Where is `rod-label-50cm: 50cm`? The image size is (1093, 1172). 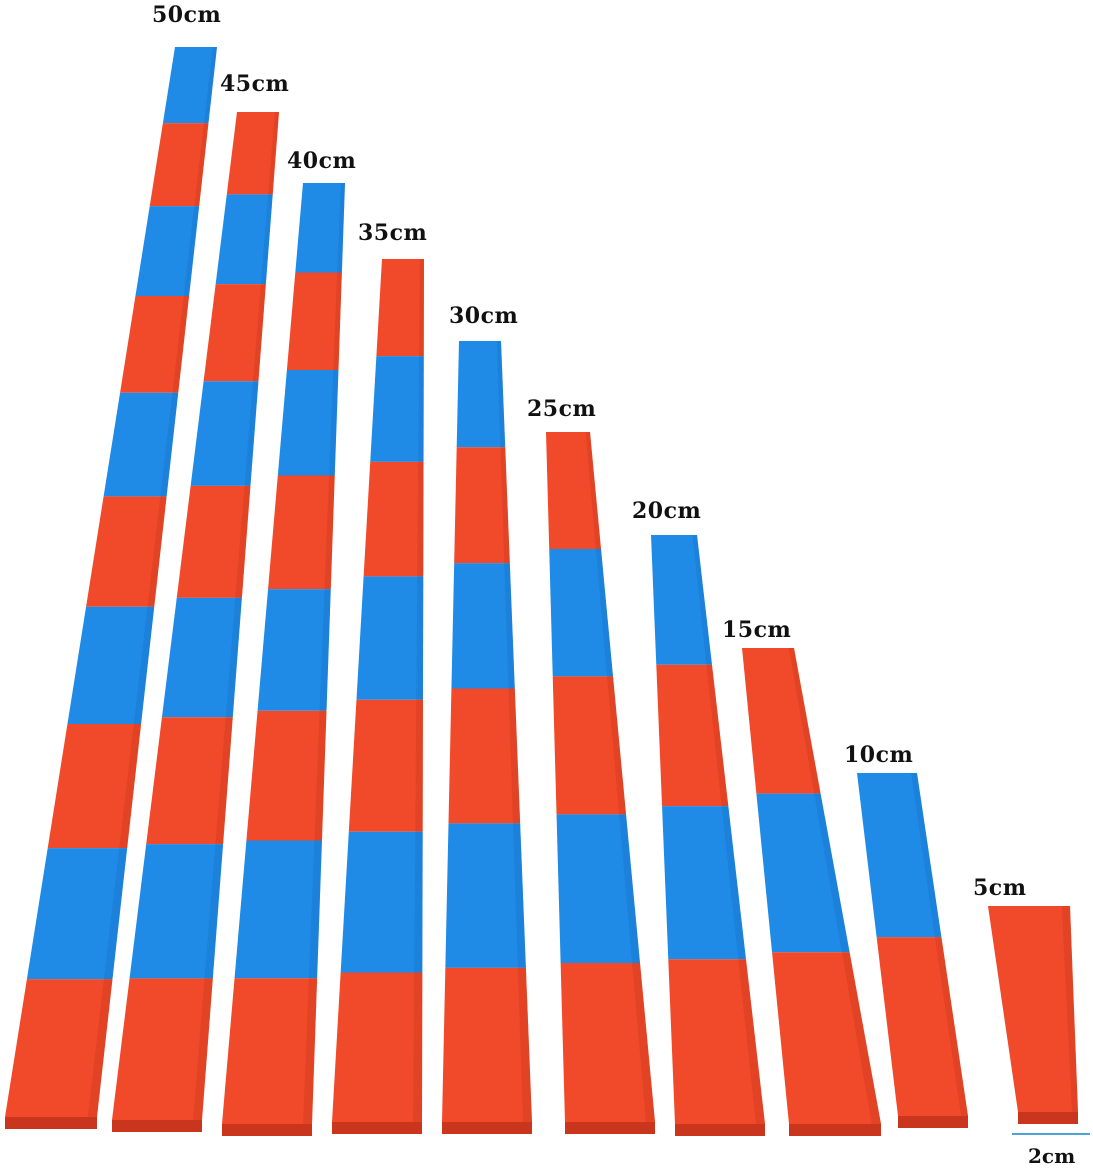
rod-label-50cm: 50cm is located at coordinates (187, 15).